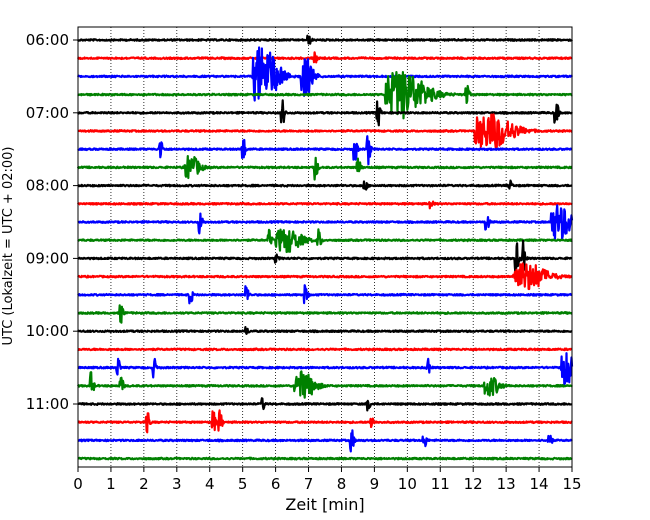  What do you see at coordinates (243, 484) in the screenshot?
I see `x-tick-label: 5` at bounding box center [243, 484].